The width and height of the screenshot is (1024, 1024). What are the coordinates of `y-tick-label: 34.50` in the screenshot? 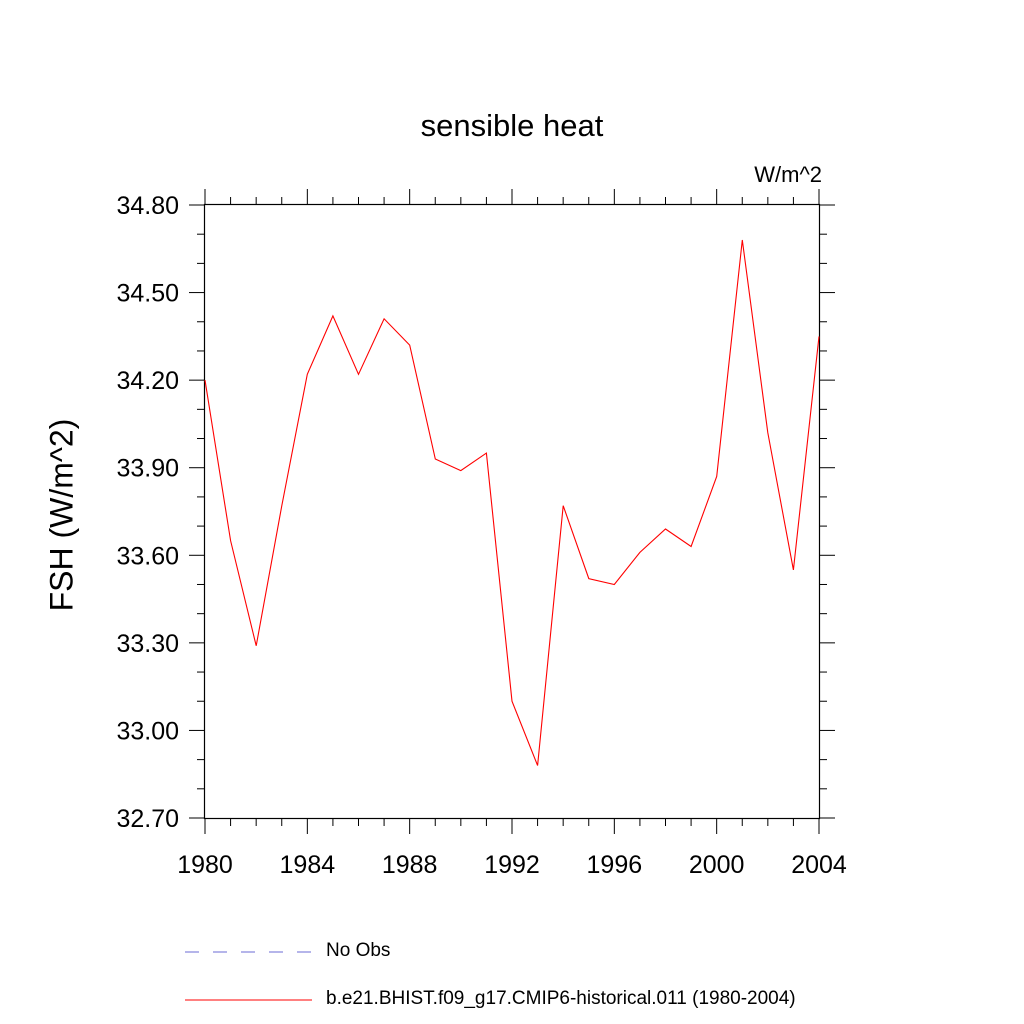 It's located at (147, 294).